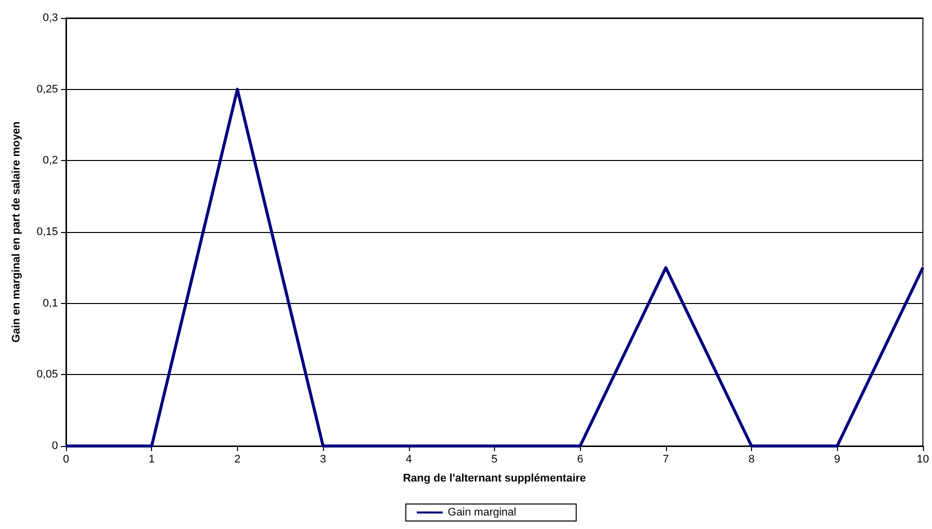  What do you see at coordinates (66, 460) in the screenshot?
I see `x-tick-label: 0` at bounding box center [66, 460].